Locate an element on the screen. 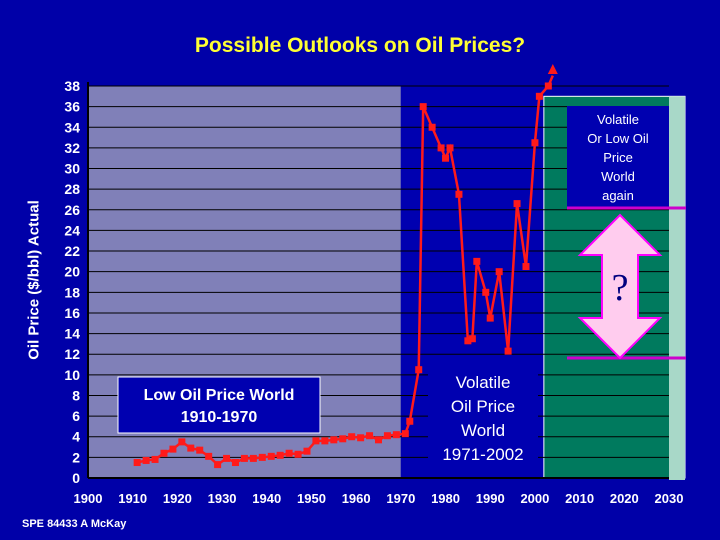 The height and width of the screenshot is (540, 720). future-label-line1: Volatile is located at coordinates (618, 119).